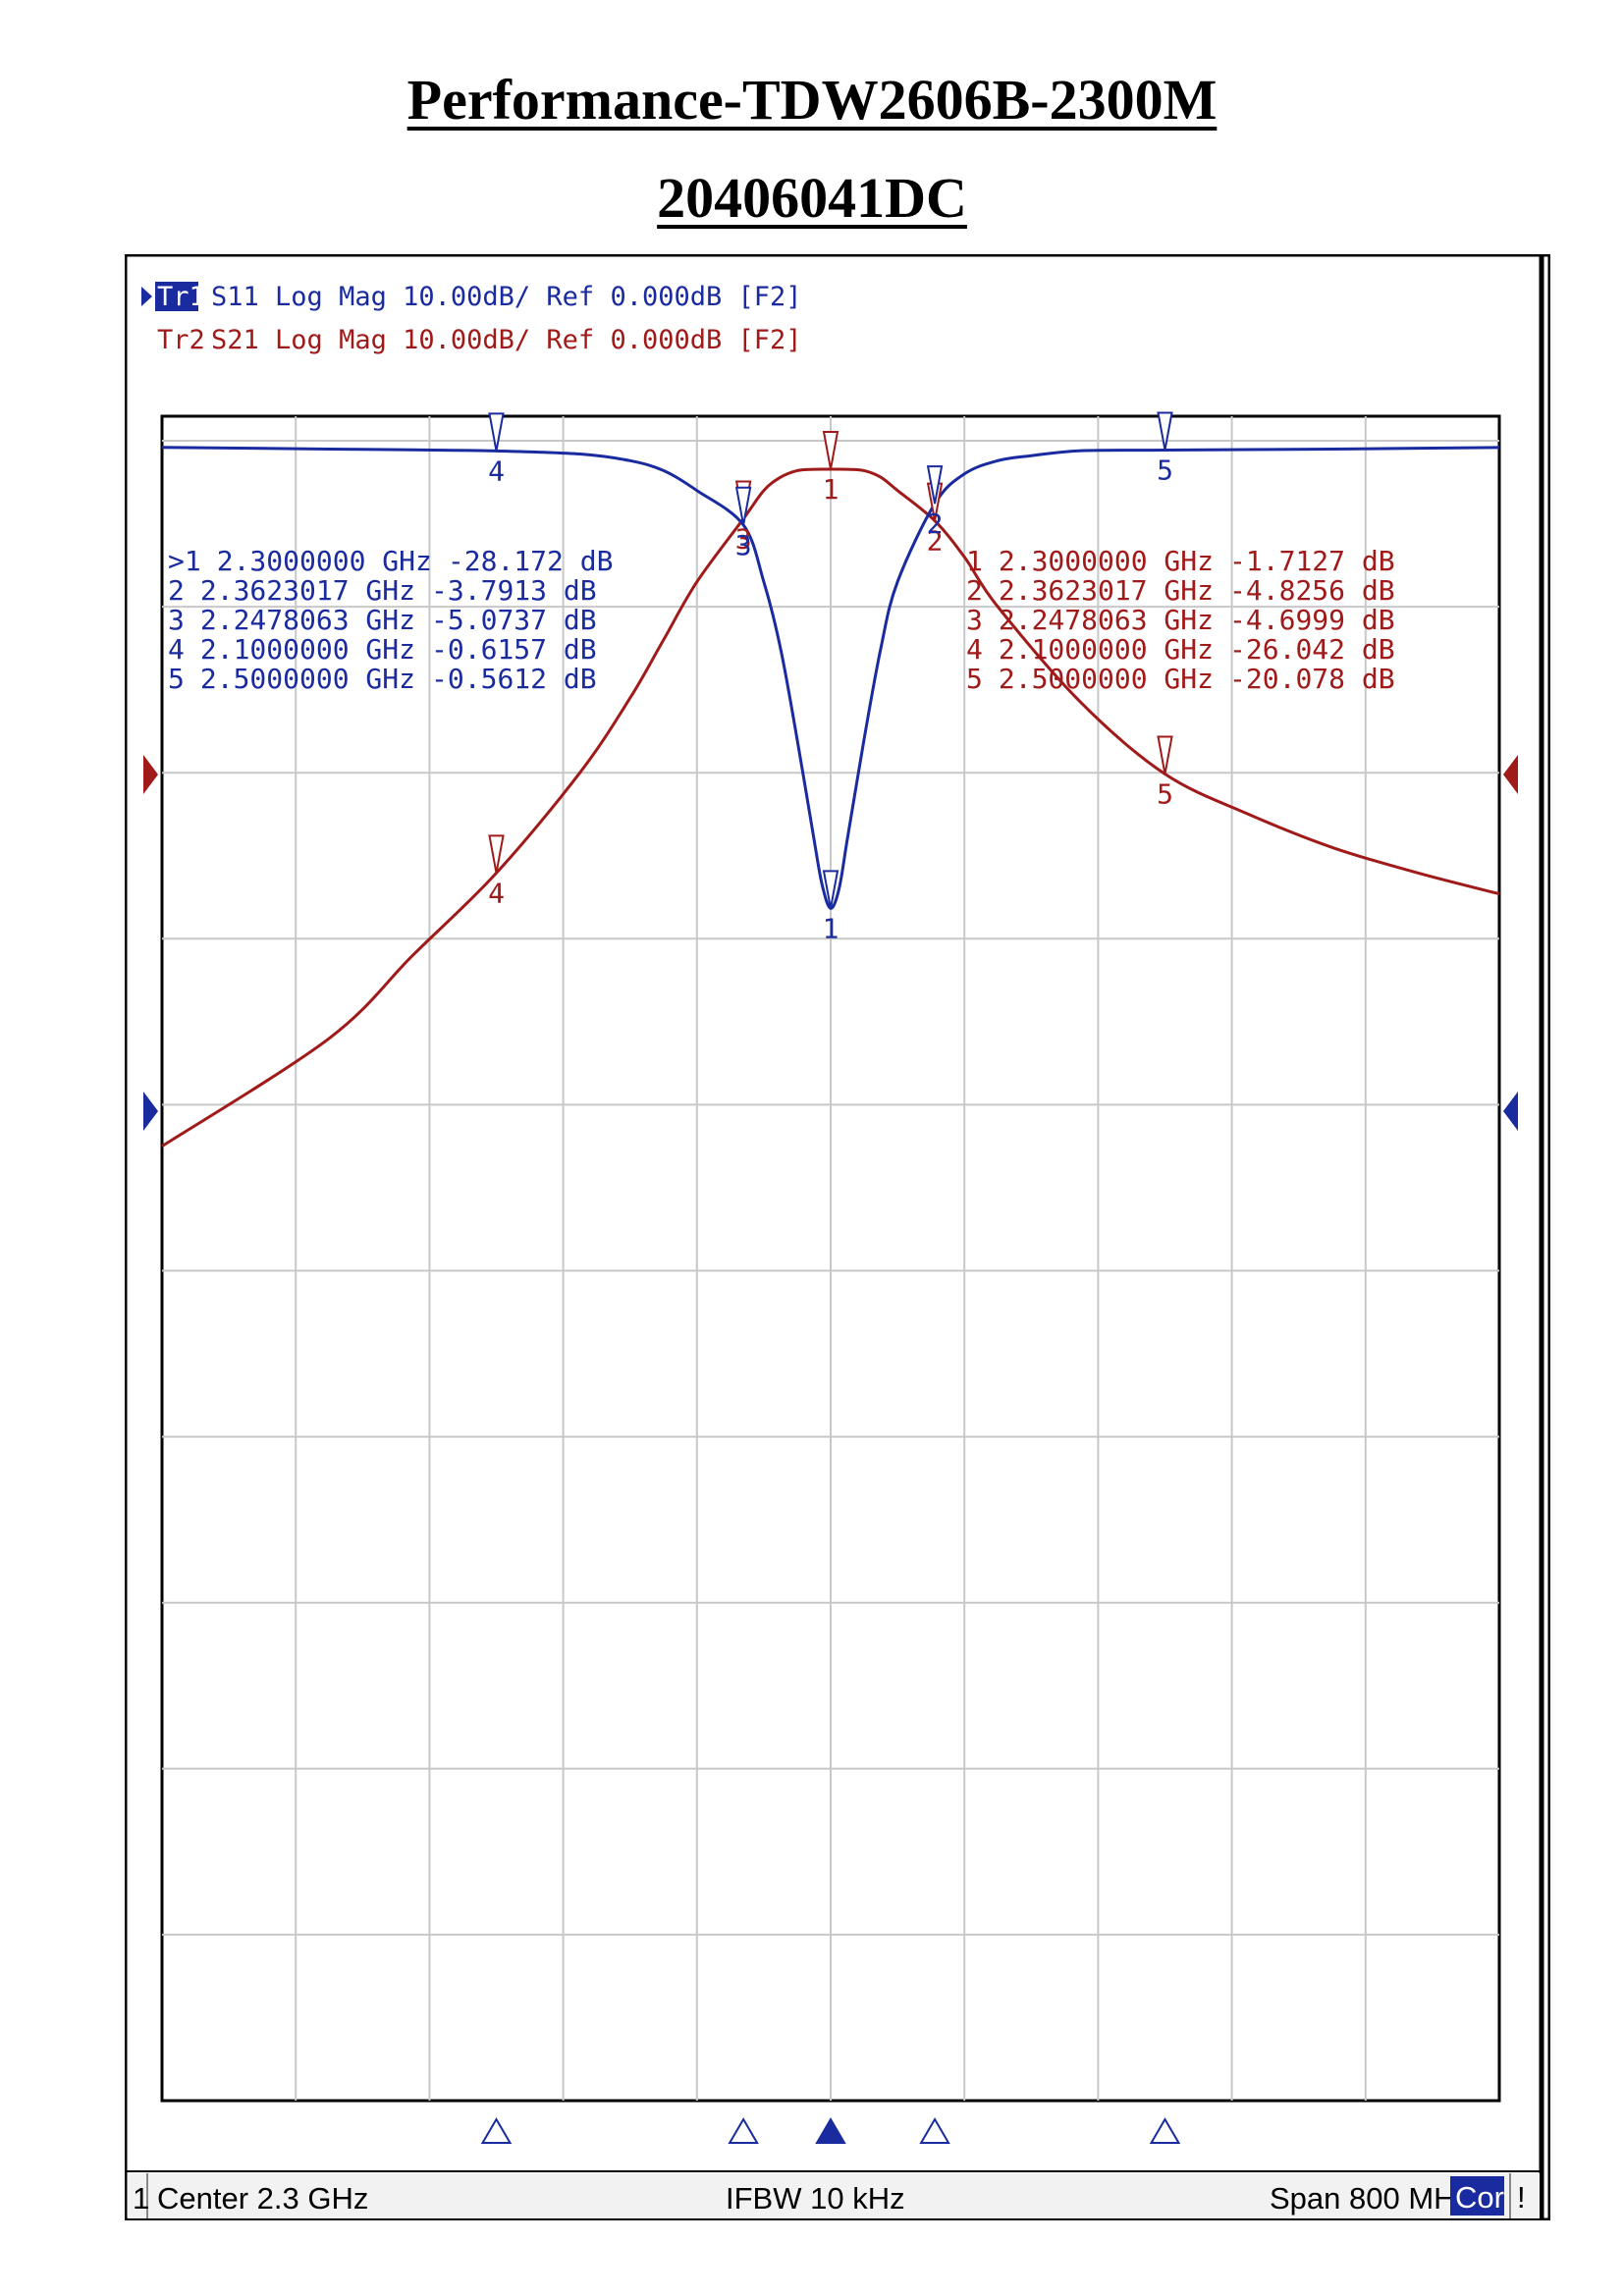 The height and width of the screenshot is (2296, 1624). I want to click on tr1-marker-value: -0.5612 dB, so click(514, 679).